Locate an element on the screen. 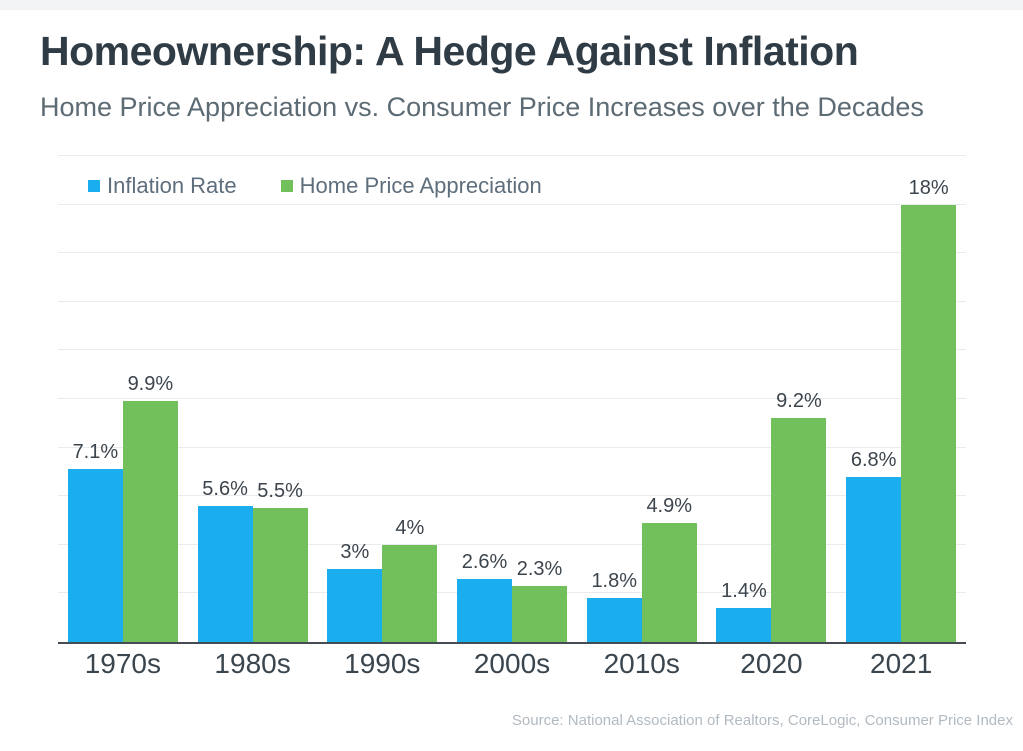  bar-home-price-appreciation-1990s is located at coordinates (410, 593).